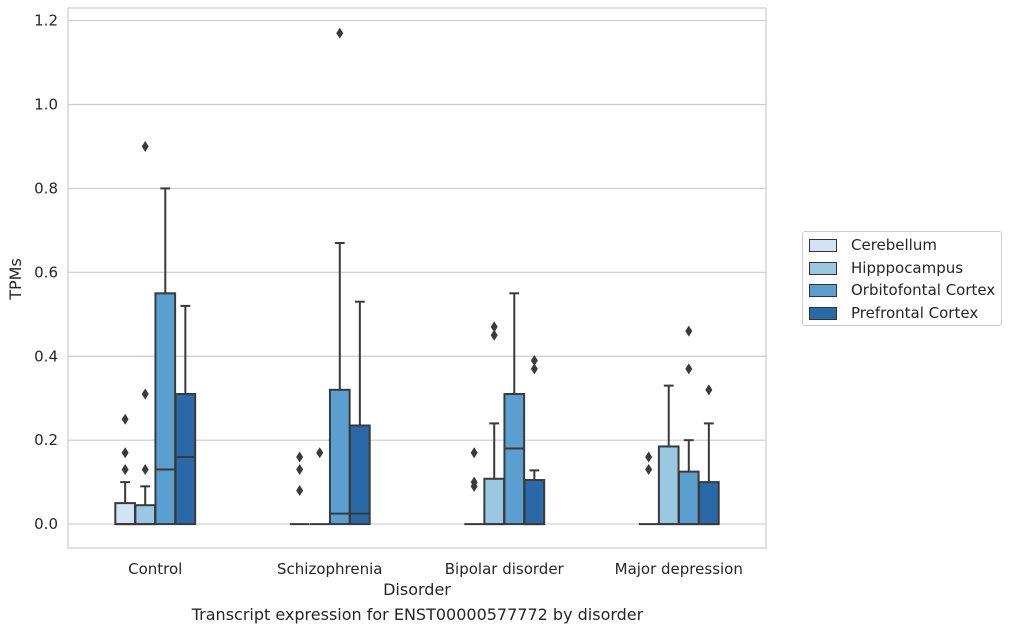 The height and width of the screenshot is (634, 1014). I want to click on legend-item-prefrontal-cortex: Prefrontal Cortex, so click(893, 313).